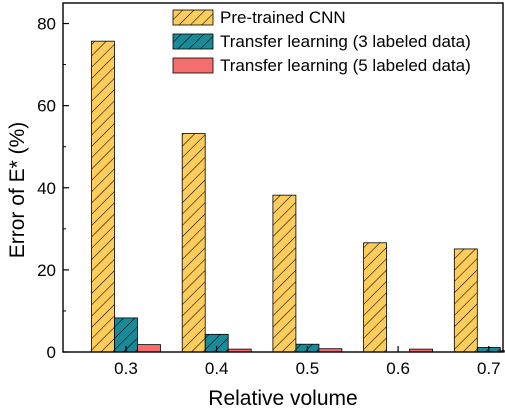  Describe the element at coordinates (284, 273) in the screenshot. I see `bar-s0-0.5` at that location.